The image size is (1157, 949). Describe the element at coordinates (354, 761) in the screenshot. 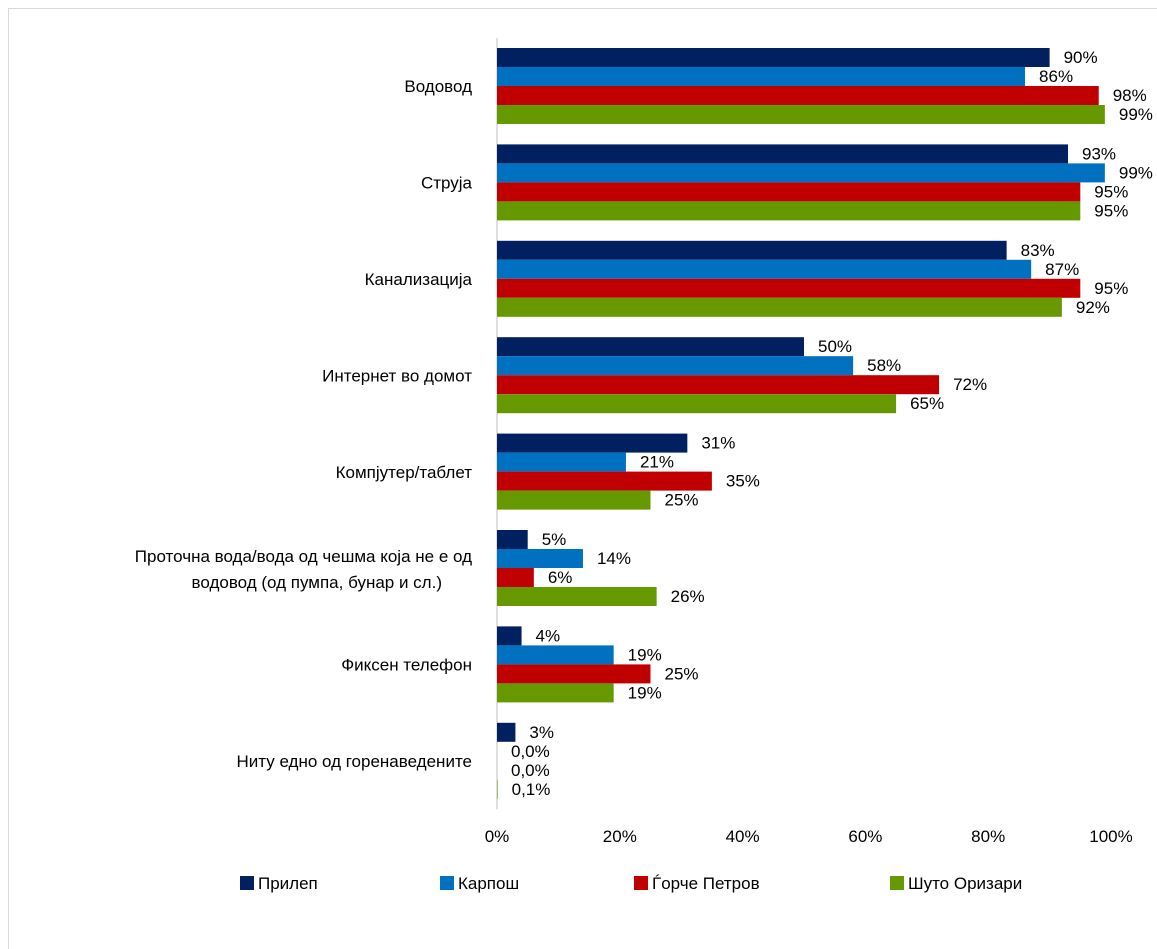

I see `category-label: Ниту едно од горенаведените` at that location.